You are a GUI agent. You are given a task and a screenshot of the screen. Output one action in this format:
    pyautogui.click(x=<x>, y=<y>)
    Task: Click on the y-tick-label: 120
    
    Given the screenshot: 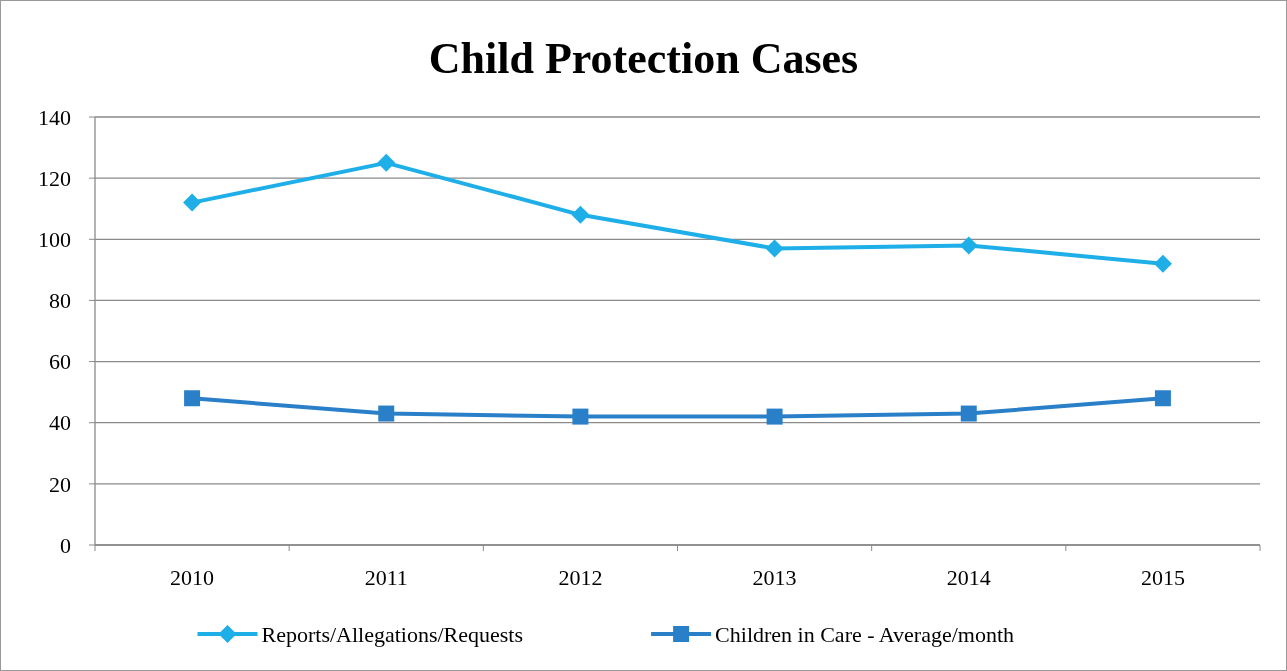 What is the action you would take?
    pyautogui.click(x=54, y=178)
    